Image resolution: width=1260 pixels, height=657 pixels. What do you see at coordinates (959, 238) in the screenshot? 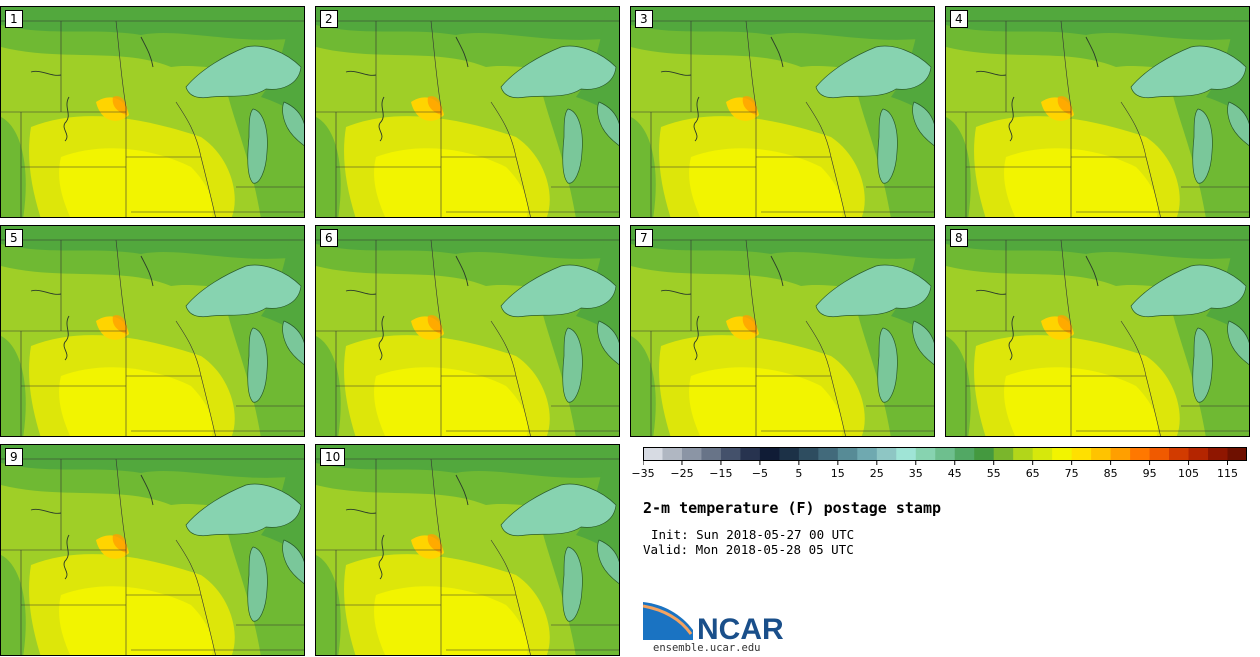
I see `panel-number-label: 8` at bounding box center [959, 238].